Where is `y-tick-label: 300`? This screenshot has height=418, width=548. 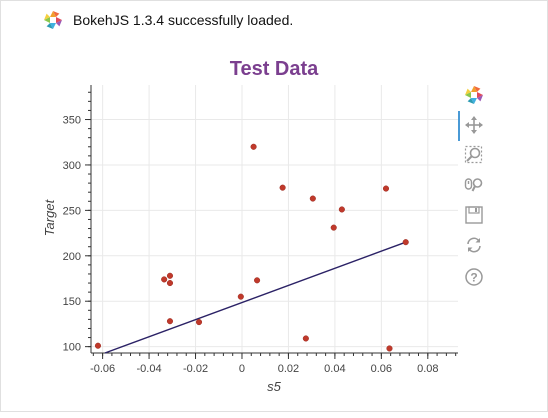 y-tick-label: 300 is located at coordinates (72, 166).